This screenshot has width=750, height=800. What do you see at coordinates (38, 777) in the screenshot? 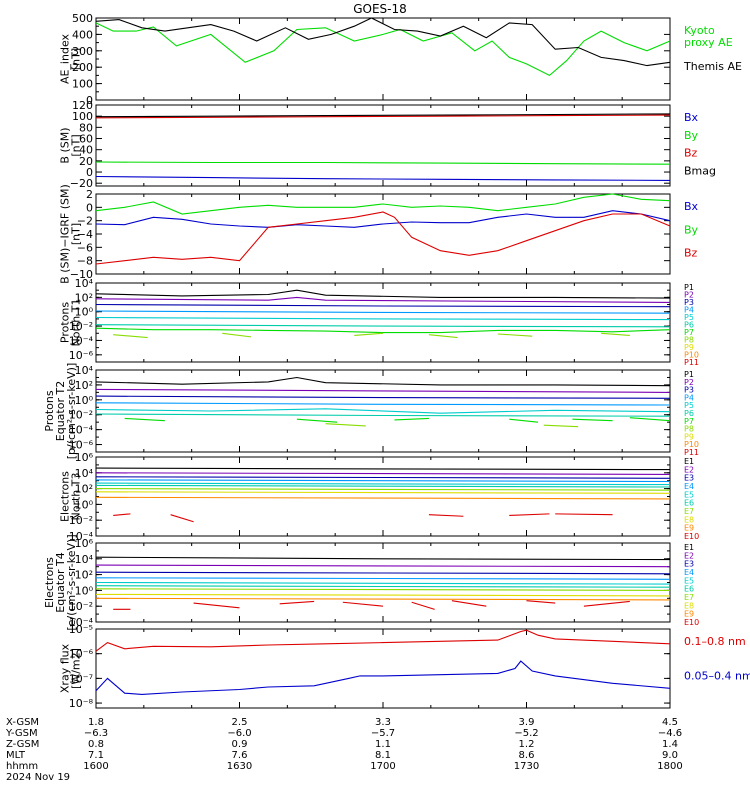
I see `date-label: 2024 Nov 19` at bounding box center [38, 777].